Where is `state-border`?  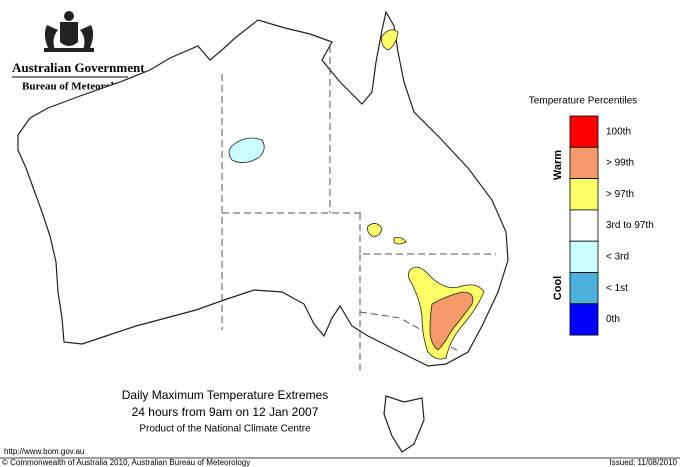 state-border is located at coordinates (427, 234).